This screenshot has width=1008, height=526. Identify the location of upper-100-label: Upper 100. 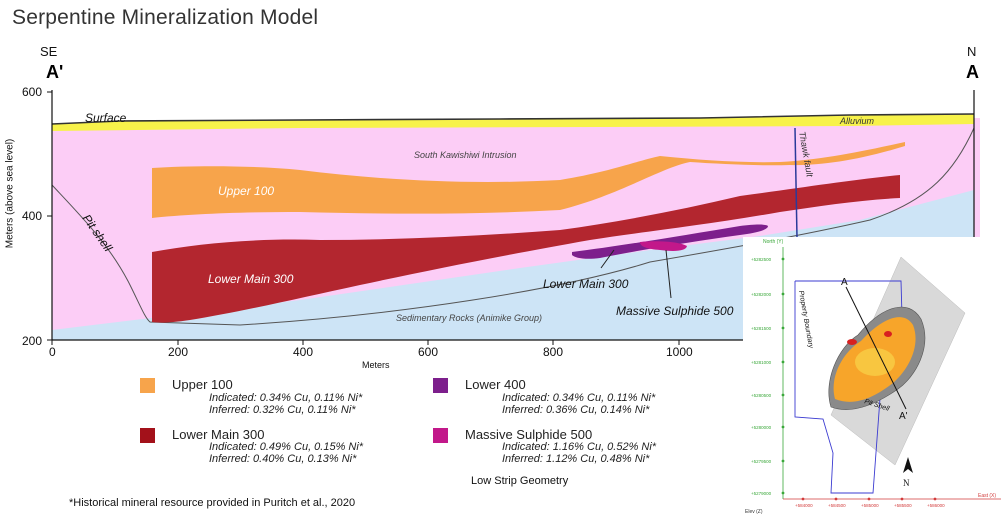
(246, 191).